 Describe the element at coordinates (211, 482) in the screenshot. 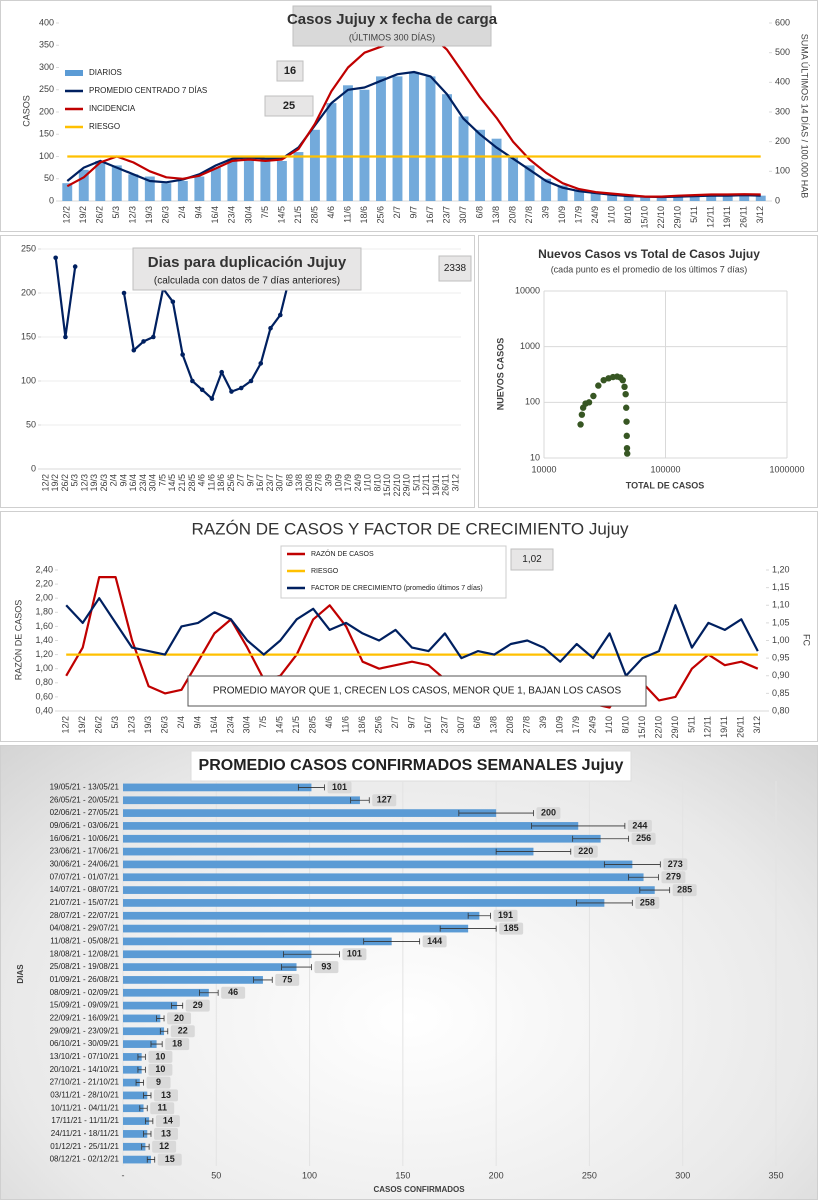

I see `x-tick-label: 11/6` at that location.